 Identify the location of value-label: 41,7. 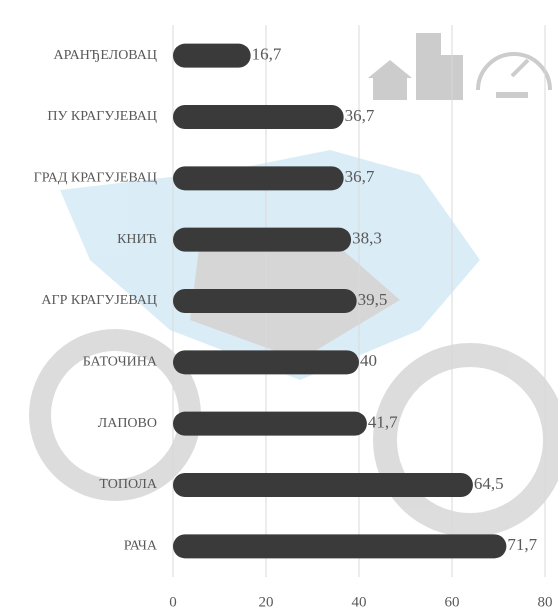
(383, 422).